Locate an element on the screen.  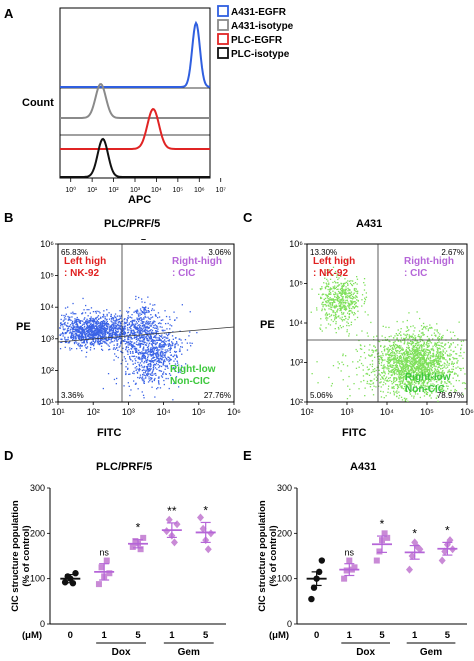
group-label: Gem is located at coordinates (431, 652).